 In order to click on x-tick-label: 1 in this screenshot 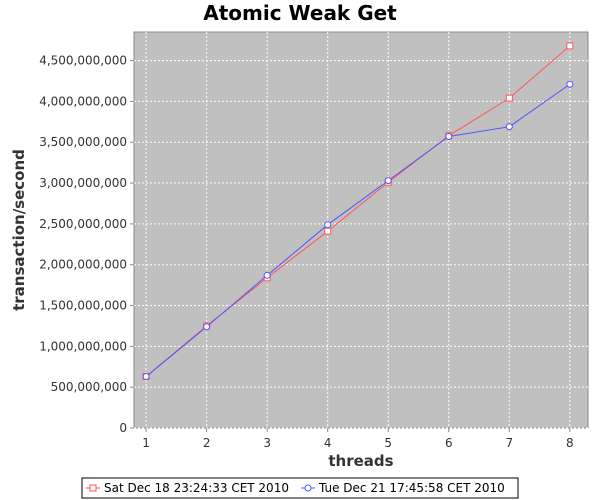, I will do `click(146, 443)`.